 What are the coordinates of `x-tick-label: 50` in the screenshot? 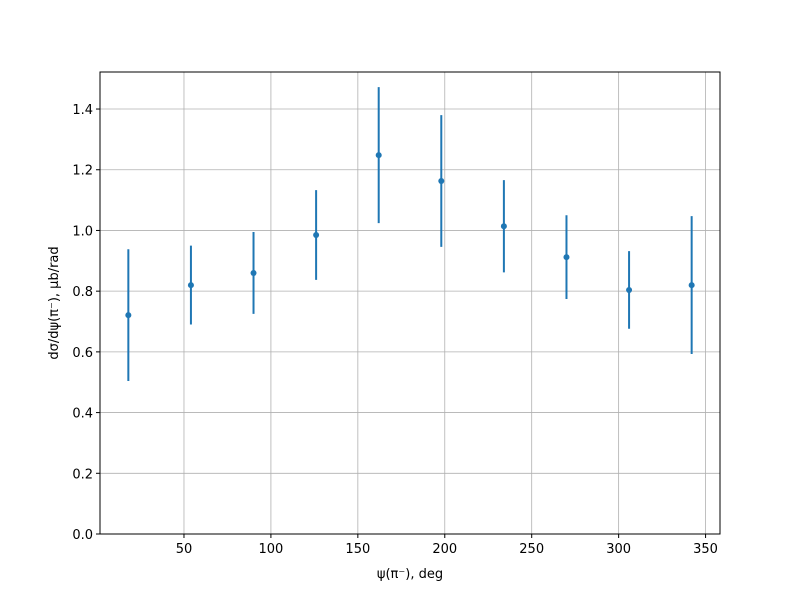 It's located at (184, 549).